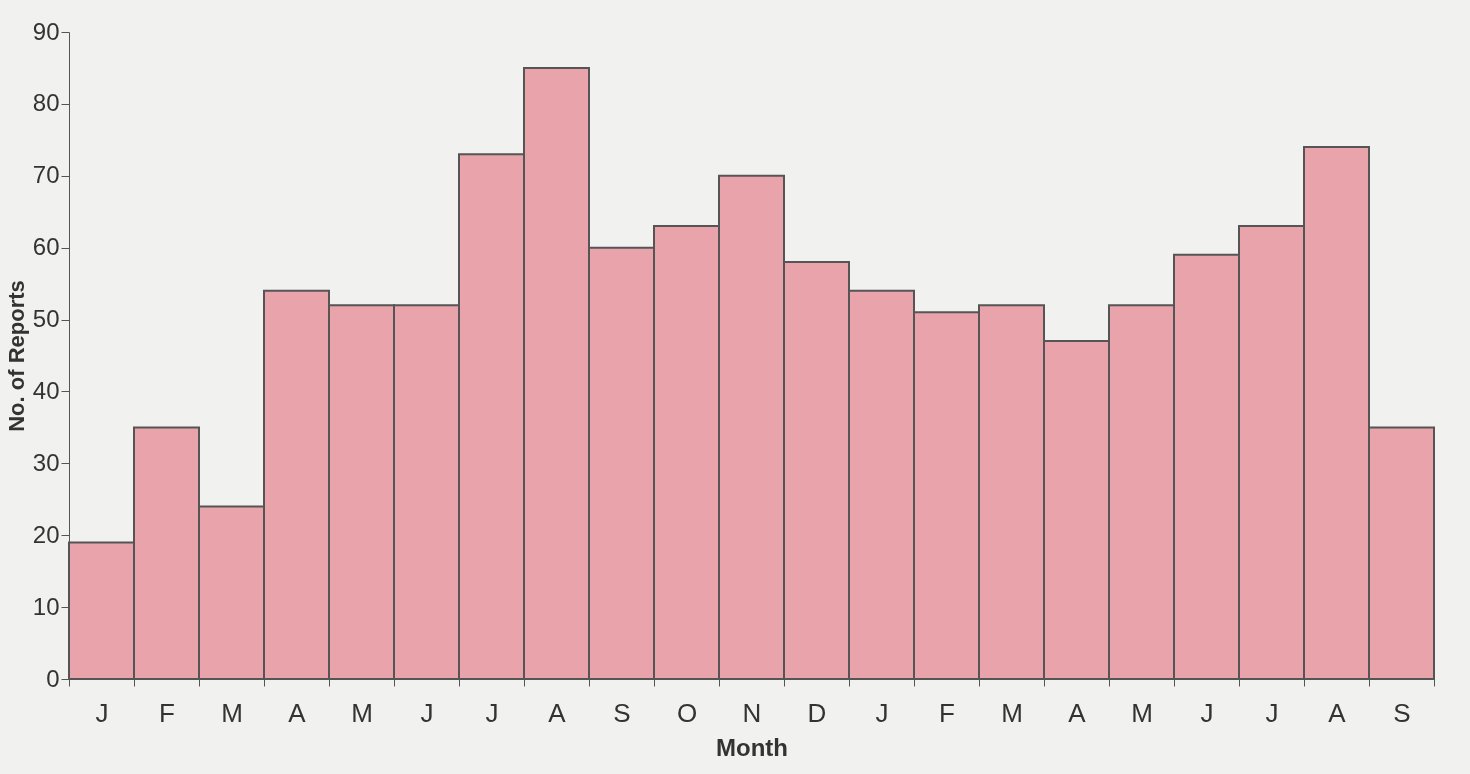  I want to click on y-tick-label: 40, so click(46, 390).